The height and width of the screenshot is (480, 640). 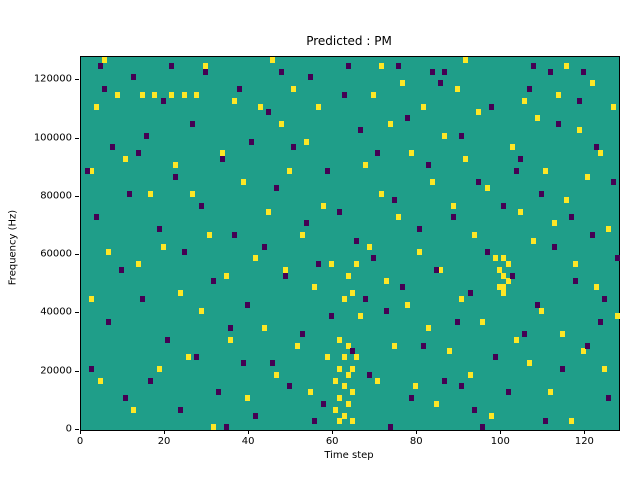 I want to click on chart-title: Predicted : PM, so click(x=349, y=41).